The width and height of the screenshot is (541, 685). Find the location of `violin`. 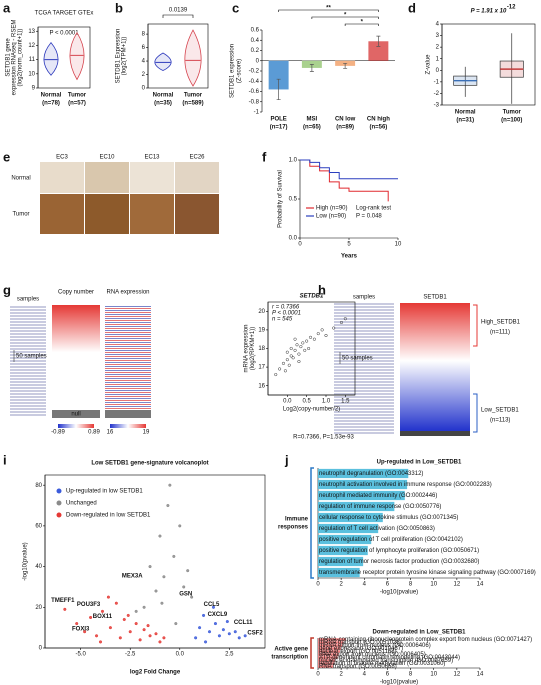

violin is located at coordinates (51, 58).